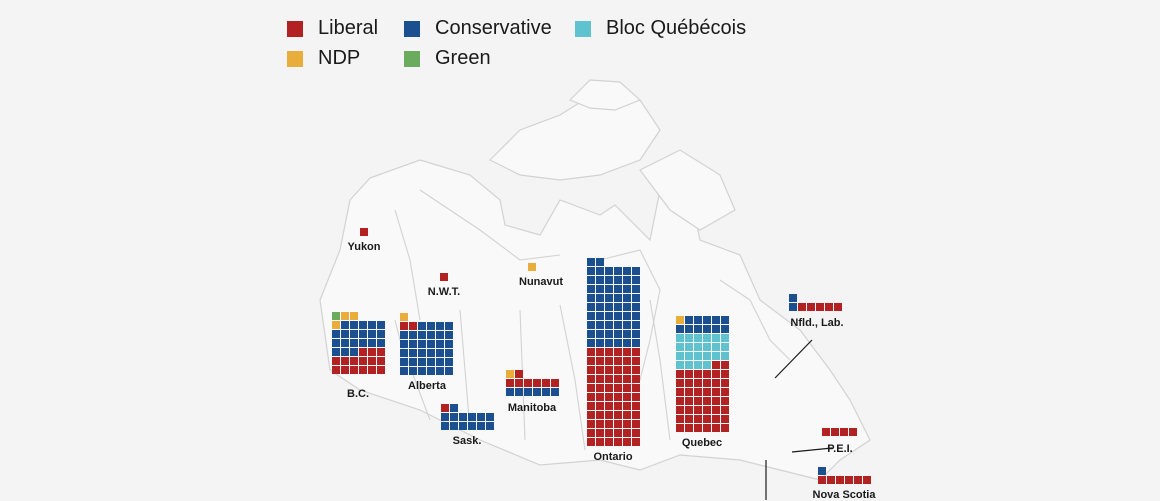  What do you see at coordinates (660, 28) in the screenshot?
I see `legend-item-bloc: Bloc Québécois` at bounding box center [660, 28].